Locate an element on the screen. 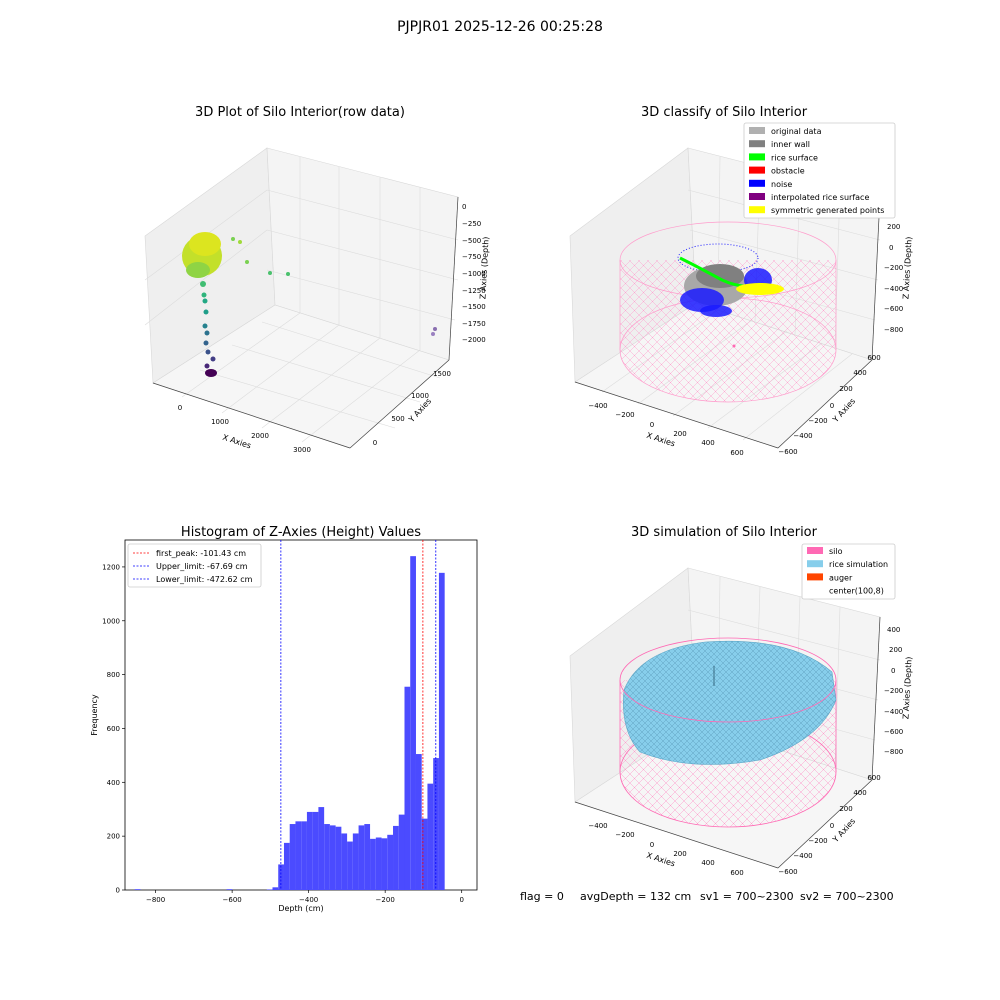 The width and height of the screenshot is (1000, 1000). simulation-ytick: 0 is located at coordinates (832, 826).